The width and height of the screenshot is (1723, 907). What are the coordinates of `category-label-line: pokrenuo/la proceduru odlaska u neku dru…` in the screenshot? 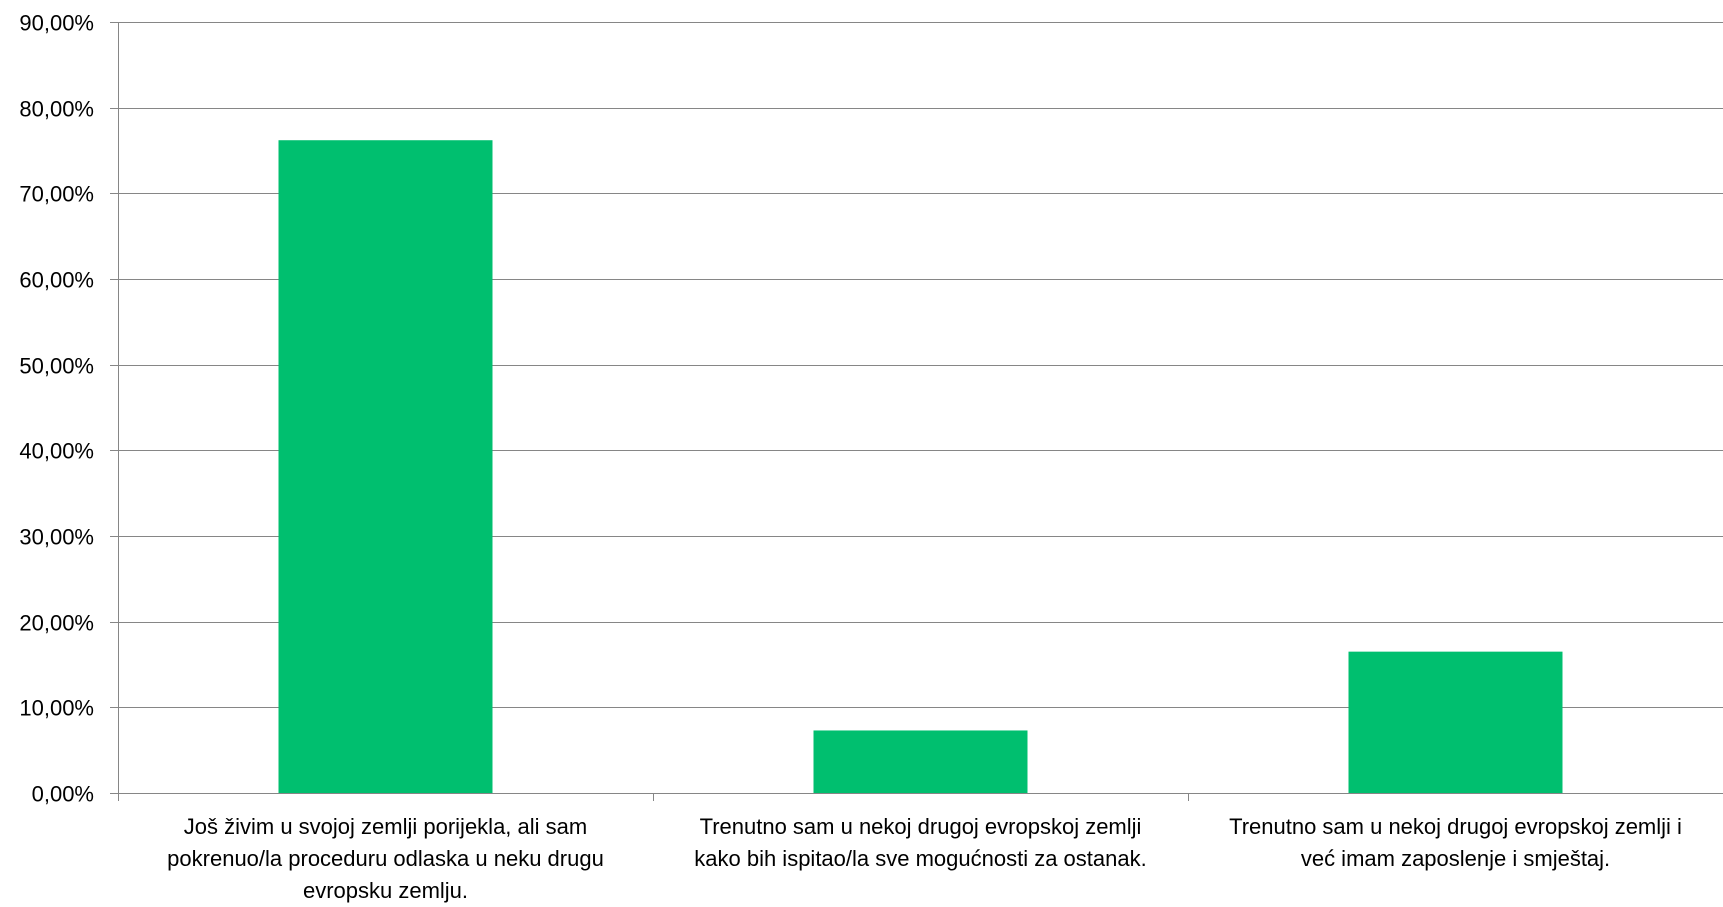 It's located at (385, 858).